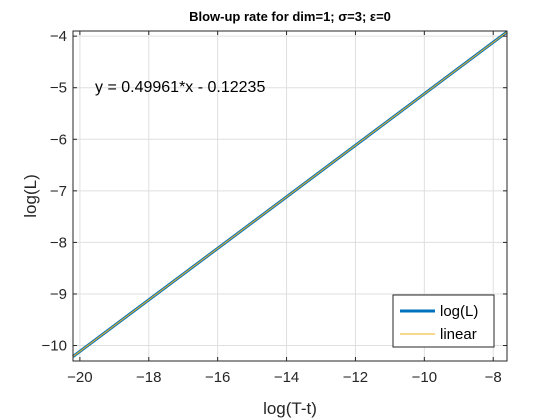  I want to click on annotation-text: y = 0.49961*x - 0.12235, so click(180, 87).